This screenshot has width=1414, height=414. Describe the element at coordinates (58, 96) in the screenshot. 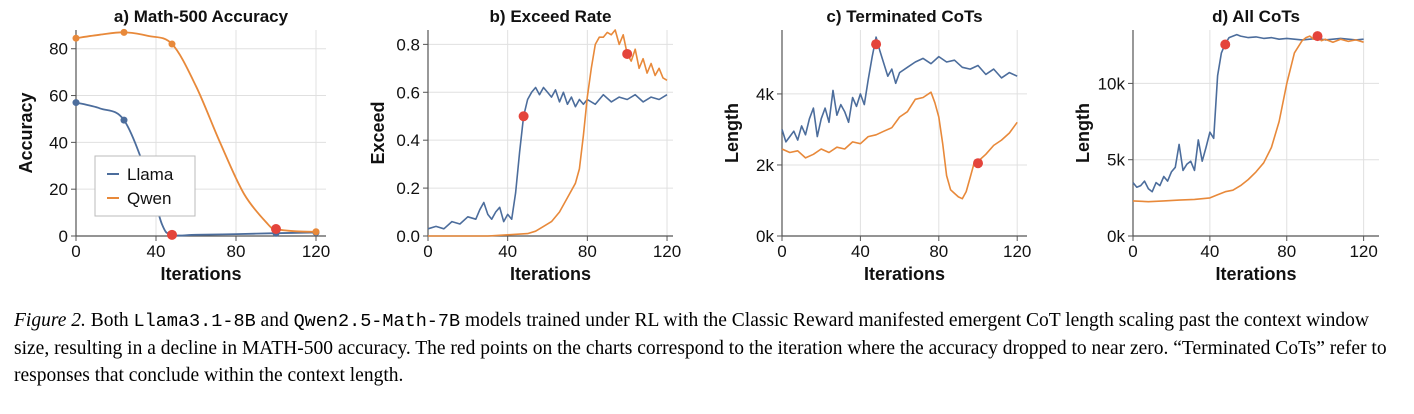

I see `y-tick-label: 60` at that location.